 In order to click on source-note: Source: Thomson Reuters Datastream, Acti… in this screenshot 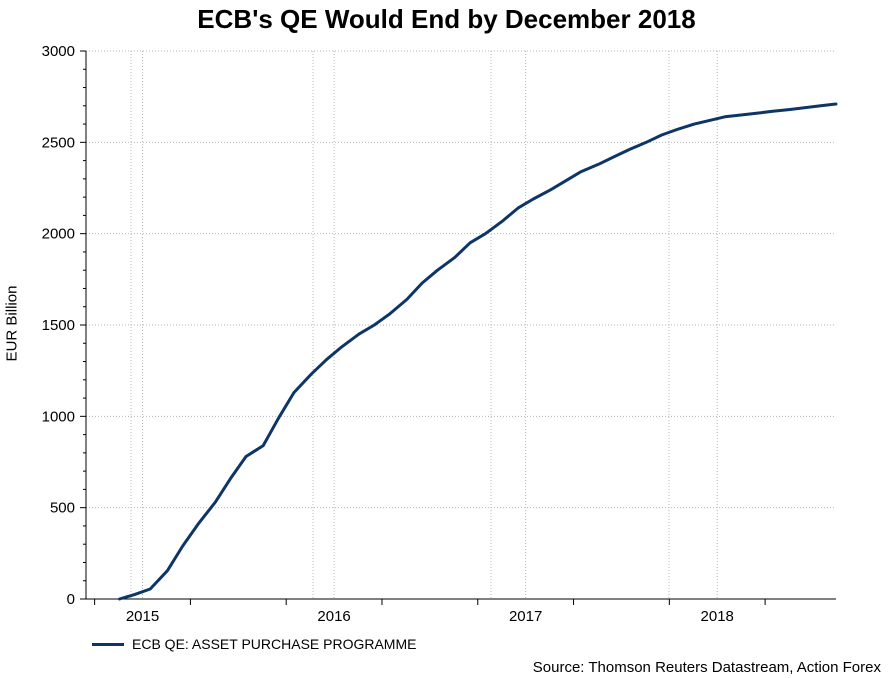, I will do `click(706, 667)`.